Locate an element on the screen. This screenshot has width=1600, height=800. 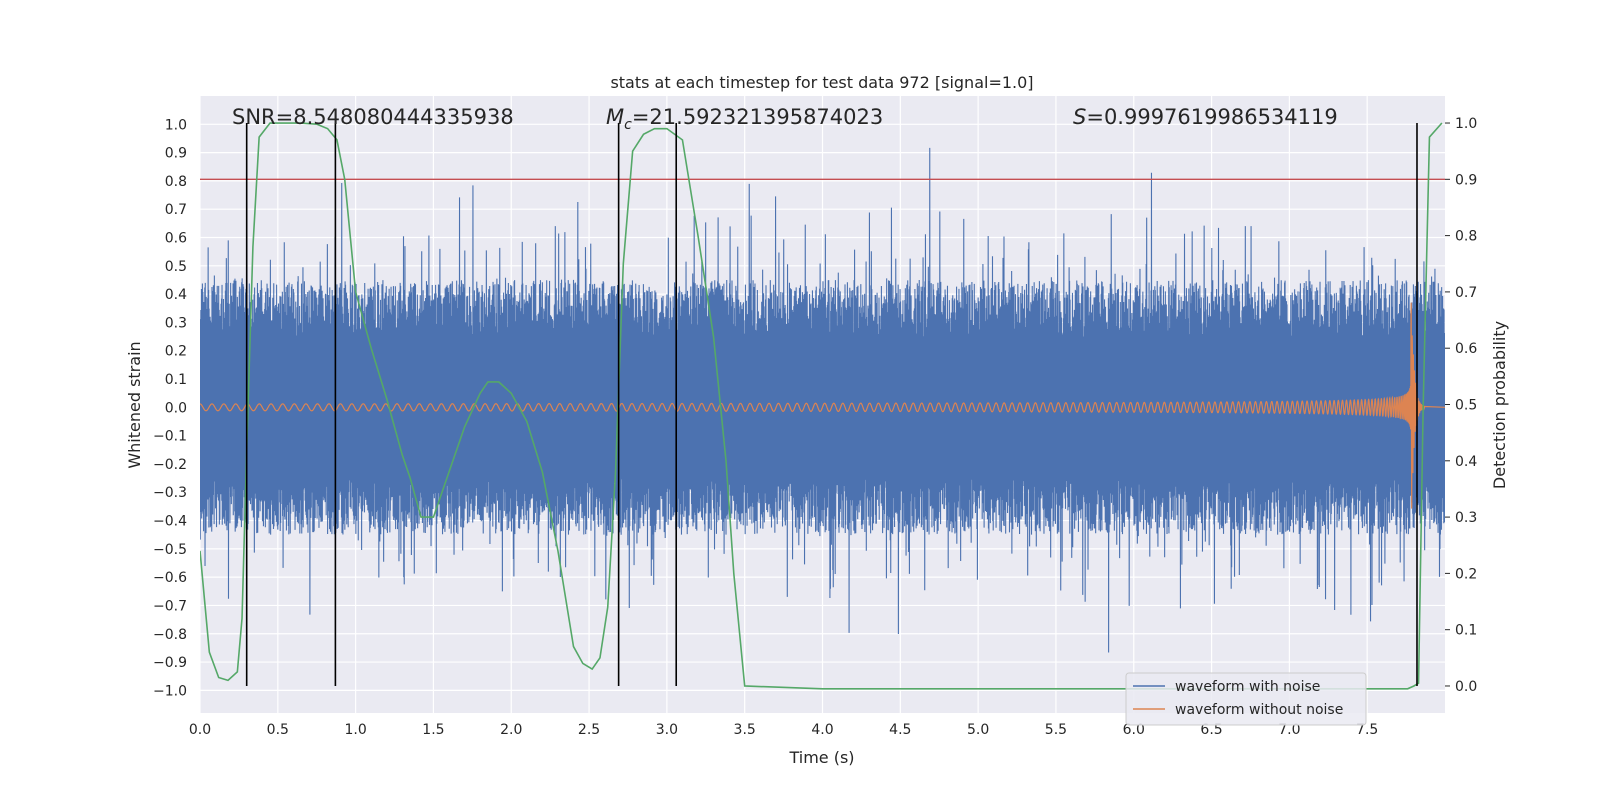
y-tick-label: 0.1 is located at coordinates (176, 380).